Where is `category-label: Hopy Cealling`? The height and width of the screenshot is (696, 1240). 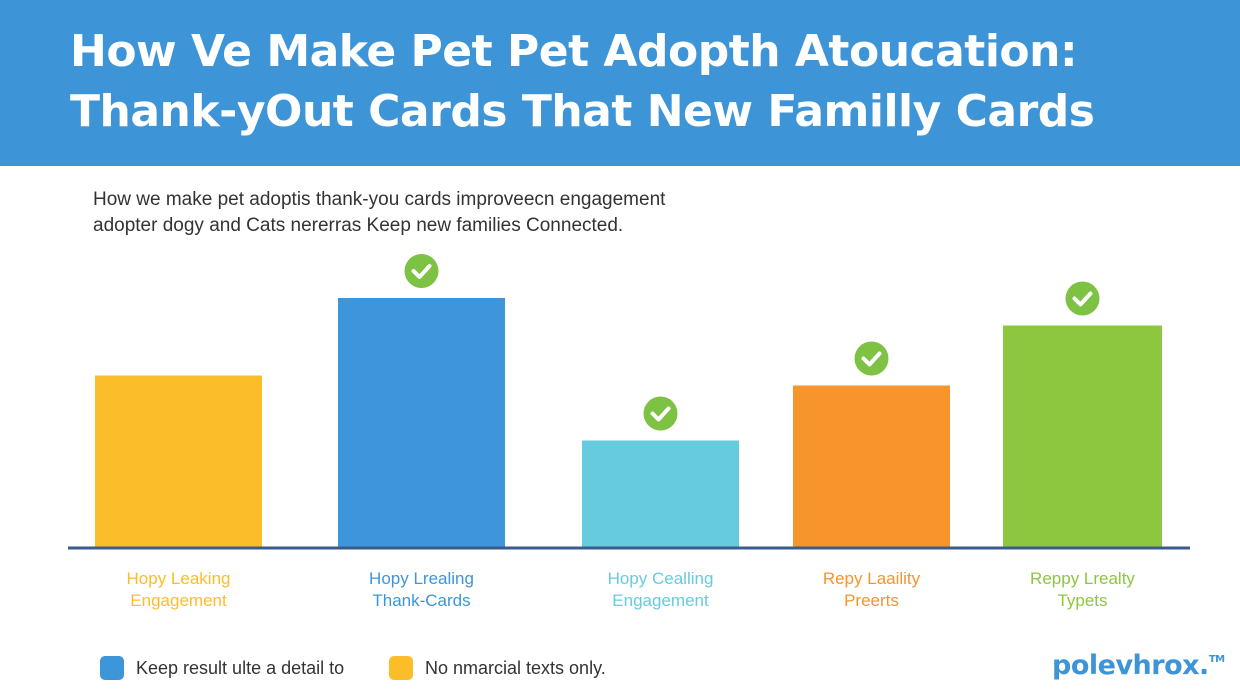
category-label: Hopy Cealling is located at coordinates (661, 578).